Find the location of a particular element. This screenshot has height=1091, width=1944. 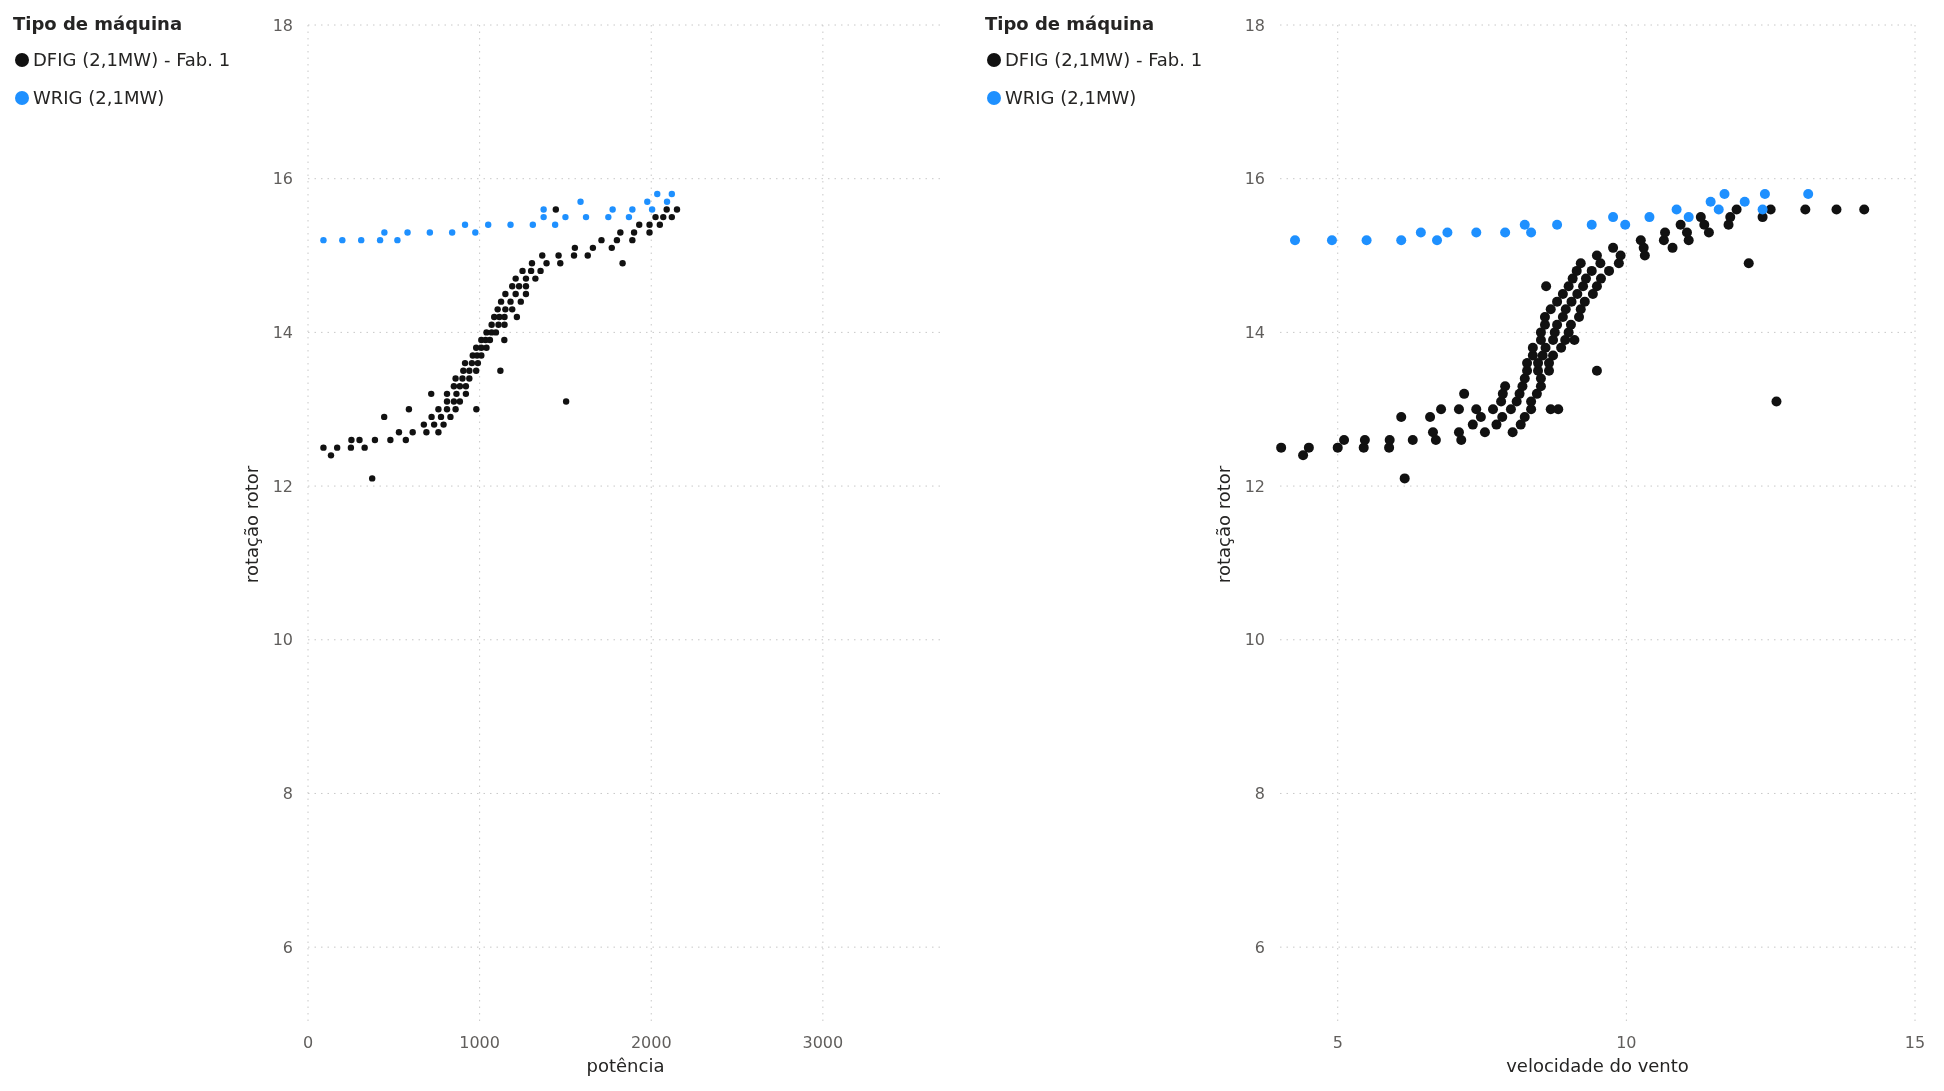

x-tick-label: 1000 is located at coordinates (479, 1042).